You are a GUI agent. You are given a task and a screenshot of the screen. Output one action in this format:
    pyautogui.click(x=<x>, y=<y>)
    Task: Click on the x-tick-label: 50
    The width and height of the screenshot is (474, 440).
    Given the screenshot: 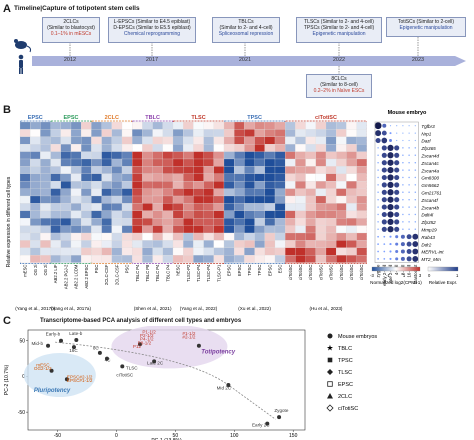 What is the action you would take?
    pyautogui.click(x=176, y=436)
    